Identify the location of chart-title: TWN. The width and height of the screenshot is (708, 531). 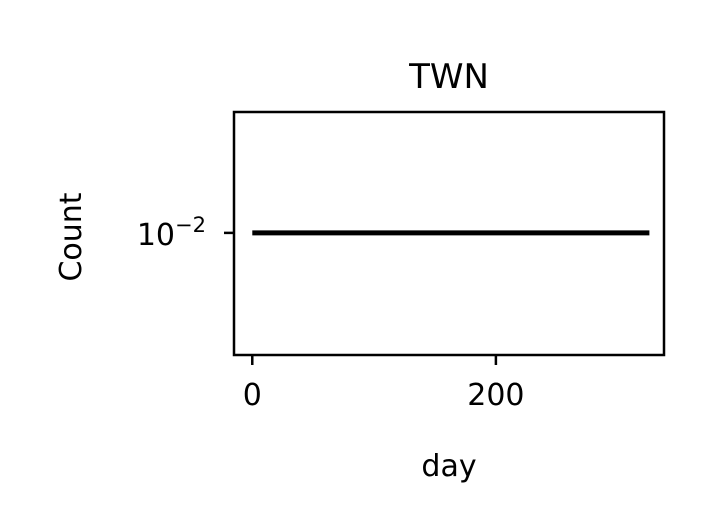
(448, 77).